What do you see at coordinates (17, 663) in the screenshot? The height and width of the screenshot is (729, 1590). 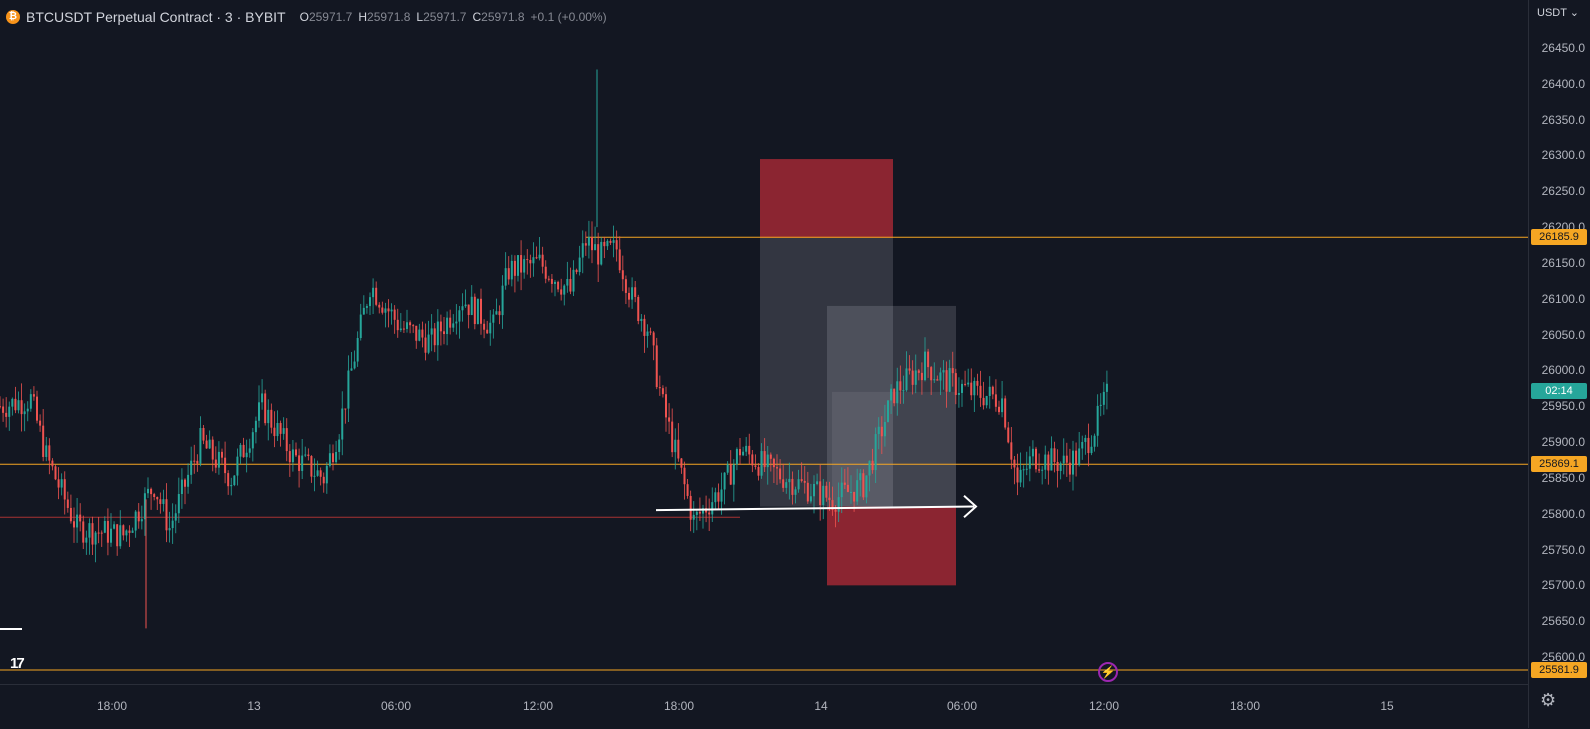 I see `tradingview-logo-icon: 17` at bounding box center [17, 663].